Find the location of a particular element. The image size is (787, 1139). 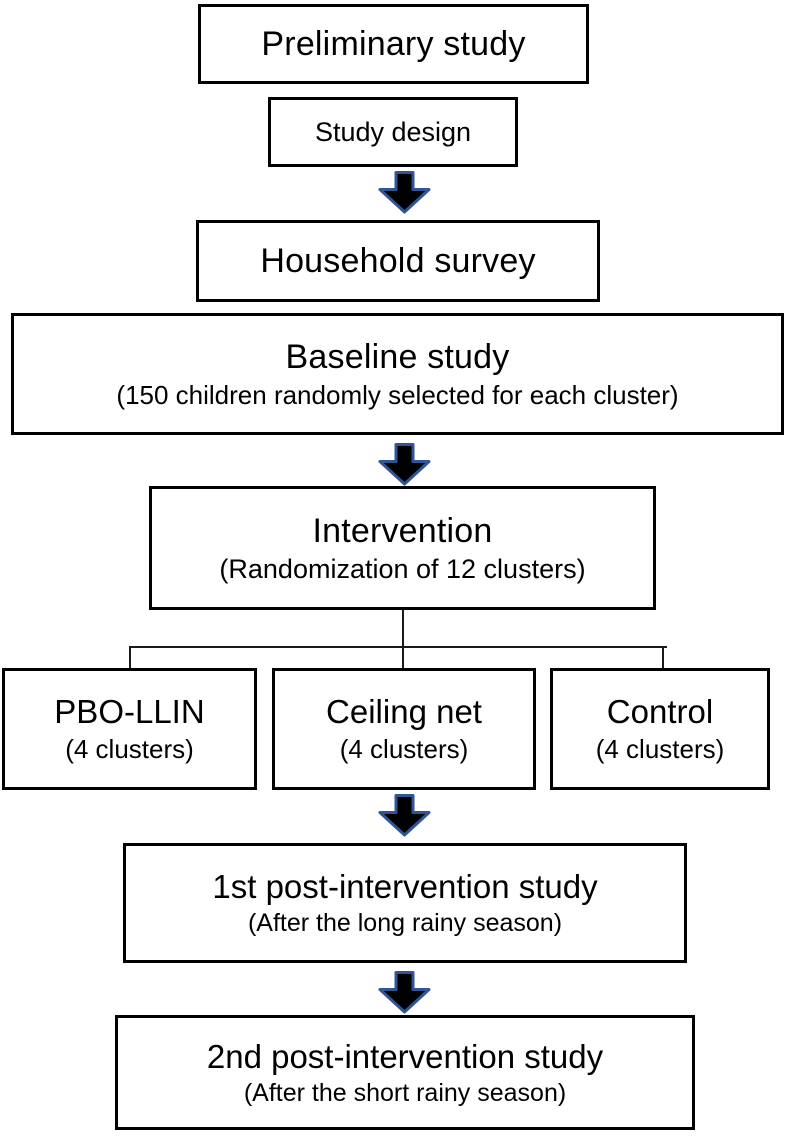

branch-connector-left-drop is located at coordinates (130, 657).